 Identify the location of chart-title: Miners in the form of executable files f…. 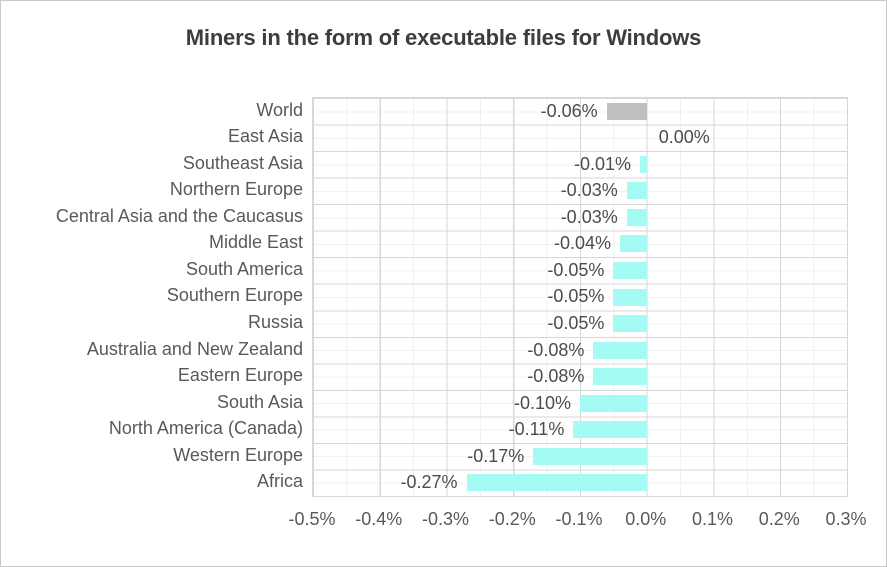
(443, 37).